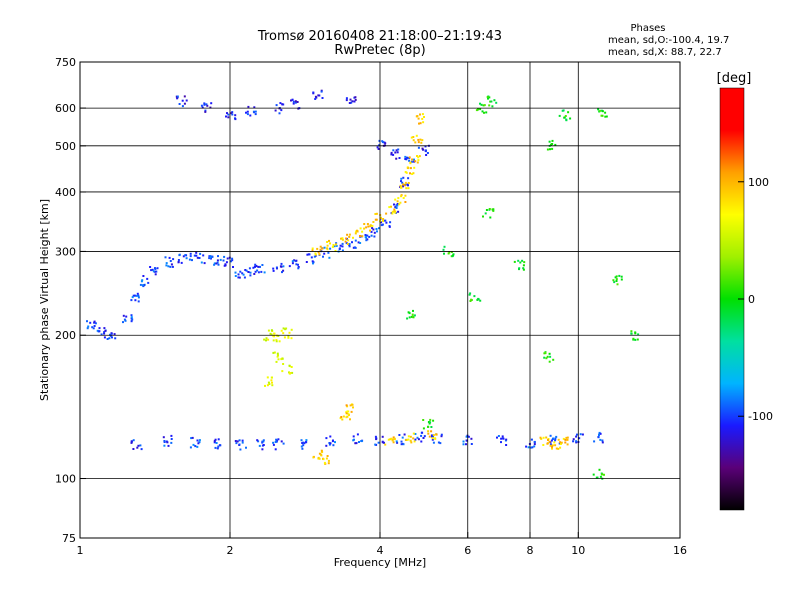  What do you see at coordinates (379, 36) in the screenshot?
I see `chart-title: Tromsø 20160408 21:18:00–21:19:43` at bounding box center [379, 36].